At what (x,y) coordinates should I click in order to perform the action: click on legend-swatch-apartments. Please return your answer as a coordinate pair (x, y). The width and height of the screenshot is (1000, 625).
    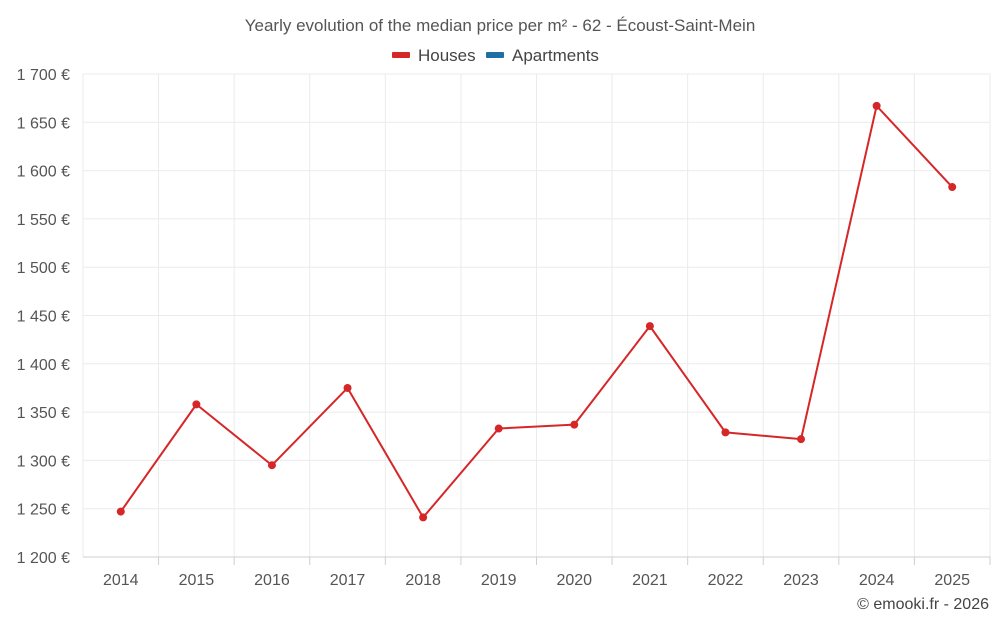
    Looking at the image, I should click on (495, 55).